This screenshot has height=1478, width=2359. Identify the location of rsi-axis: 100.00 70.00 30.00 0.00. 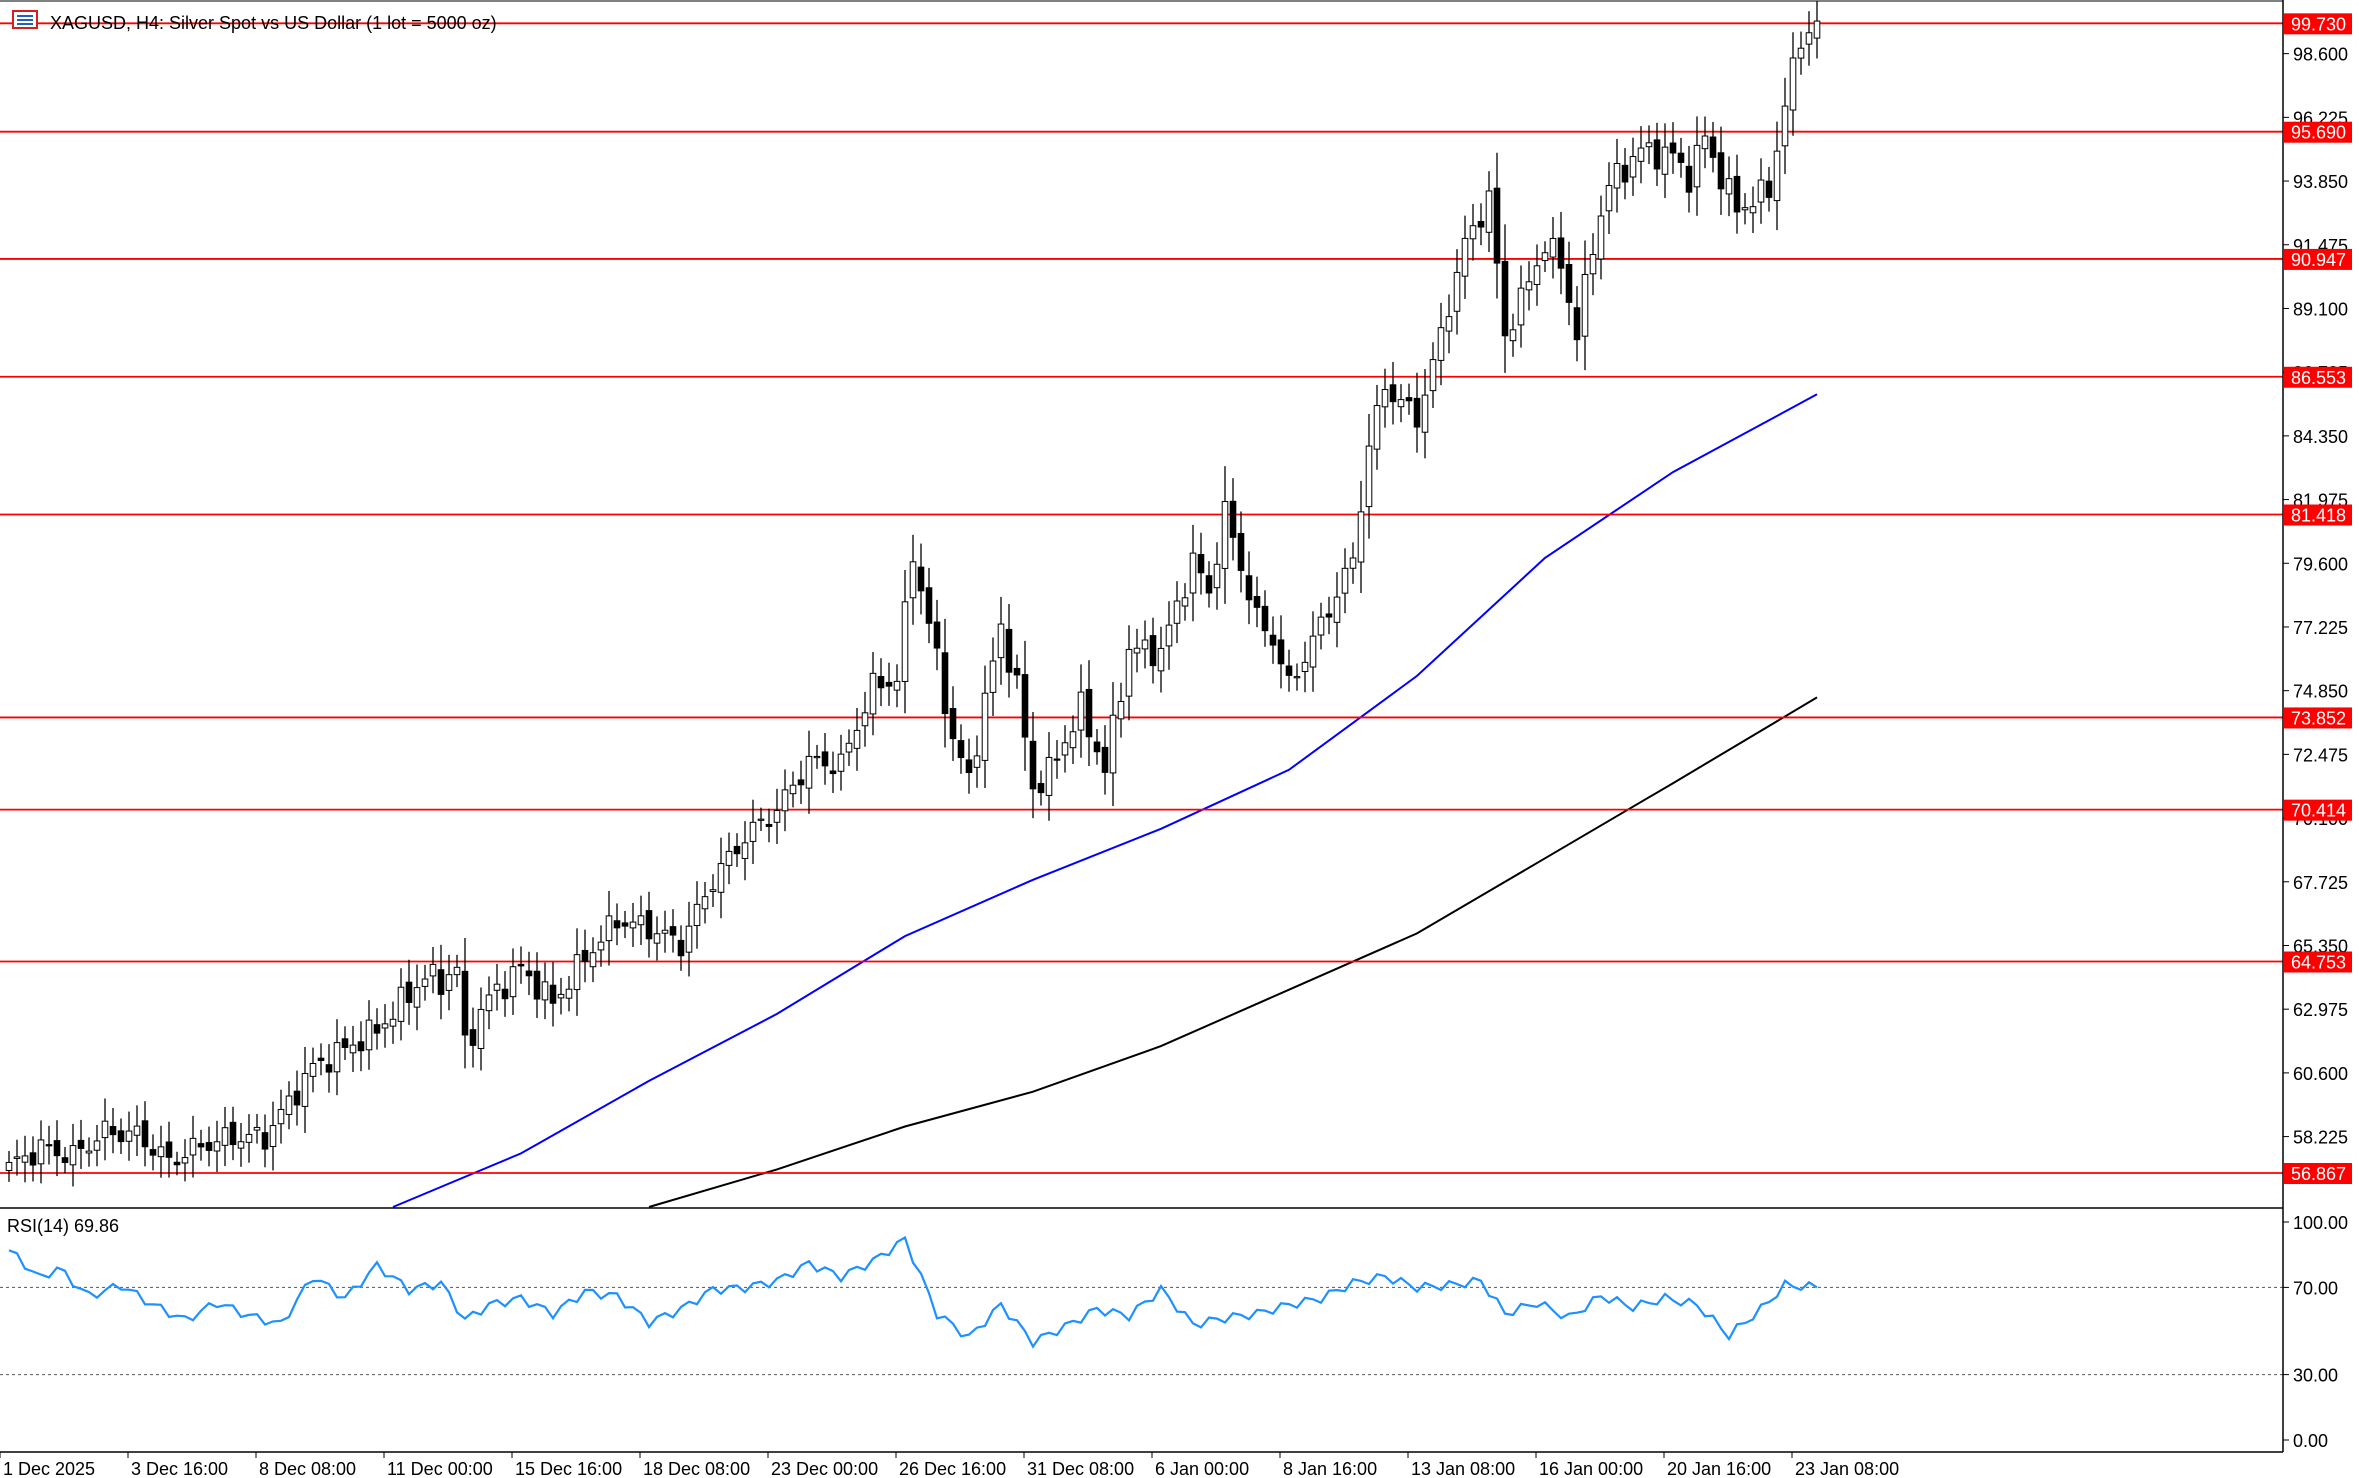
(2315, 1332).